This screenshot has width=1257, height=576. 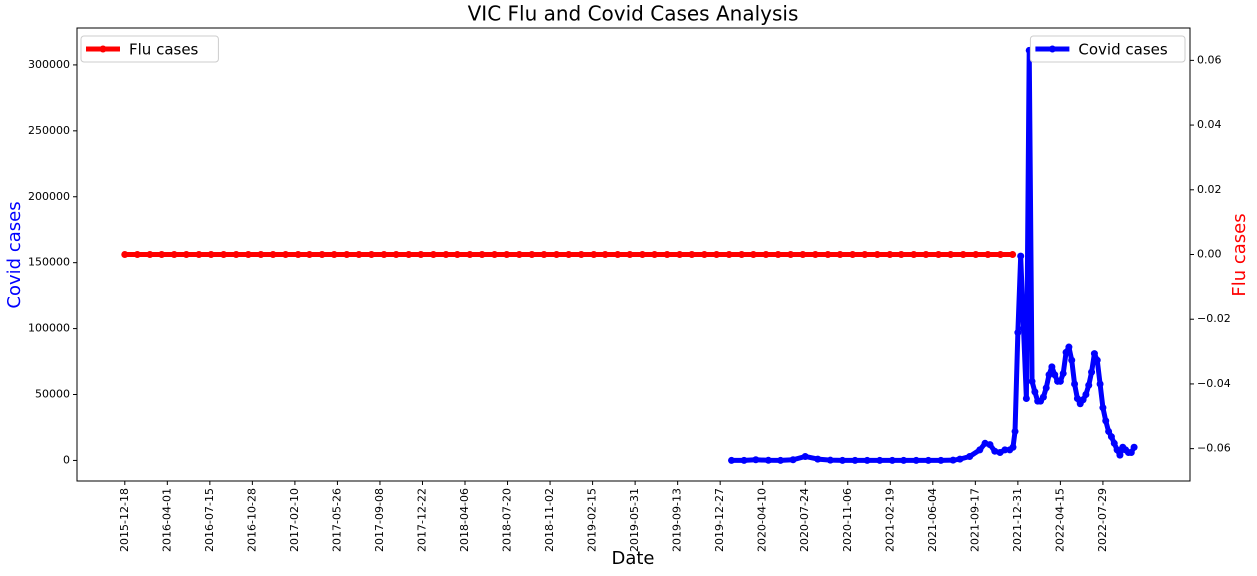 What do you see at coordinates (804, 520) in the screenshot?
I see `x-tick-label: 2020-07-24` at bounding box center [804, 520].